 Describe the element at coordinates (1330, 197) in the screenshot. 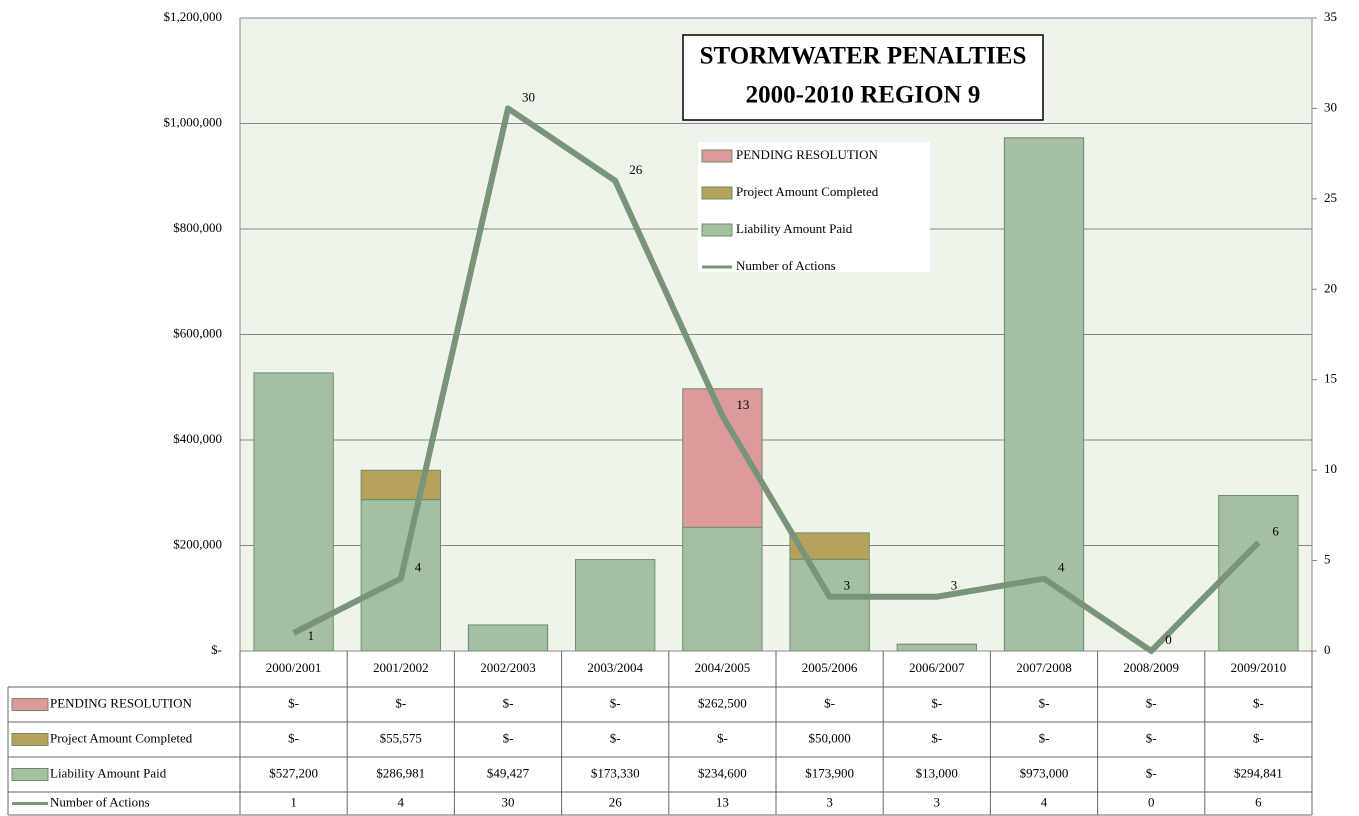

I see `y2-tick-label: 25` at that location.